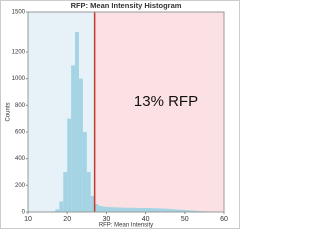 This screenshot has width=320, height=240. I want to click on x-tick-label: 20, so click(67, 219).